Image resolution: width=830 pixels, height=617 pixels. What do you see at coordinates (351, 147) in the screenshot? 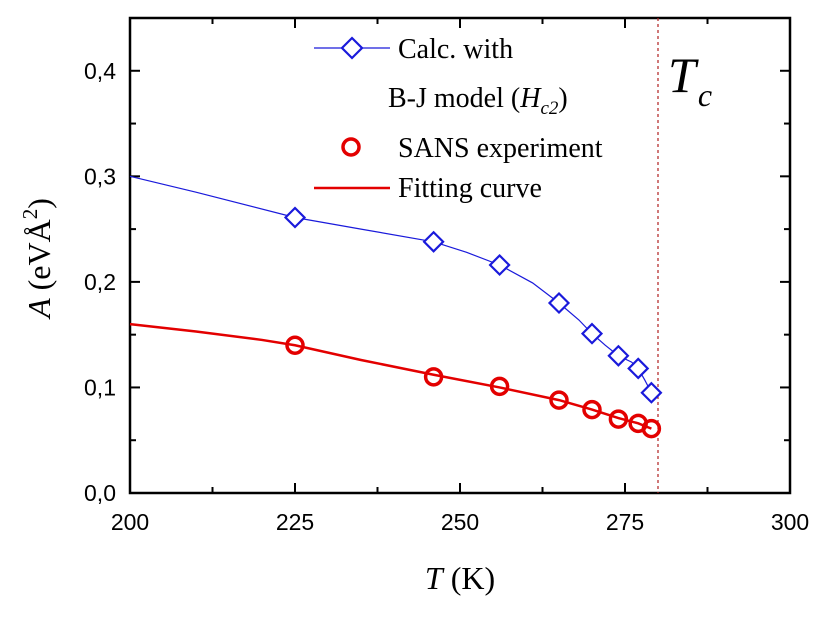
I see `legend-sans-marker` at bounding box center [351, 147].